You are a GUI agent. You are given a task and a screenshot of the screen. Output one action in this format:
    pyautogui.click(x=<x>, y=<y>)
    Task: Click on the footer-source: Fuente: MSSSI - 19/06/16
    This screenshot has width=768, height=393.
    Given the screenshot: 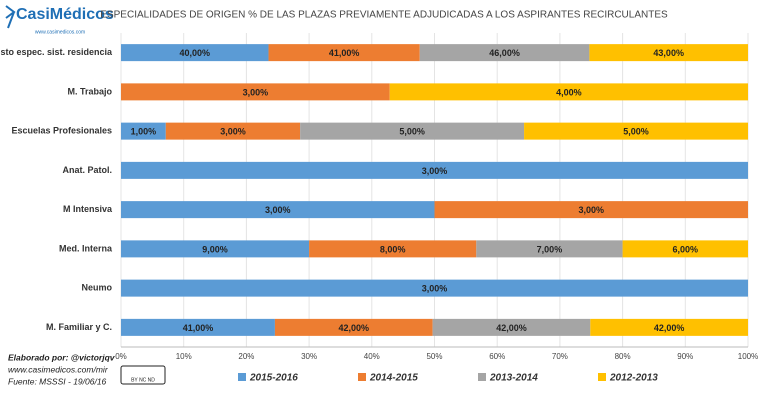 What is the action you would take?
    pyautogui.click(x=57, y=381)
    